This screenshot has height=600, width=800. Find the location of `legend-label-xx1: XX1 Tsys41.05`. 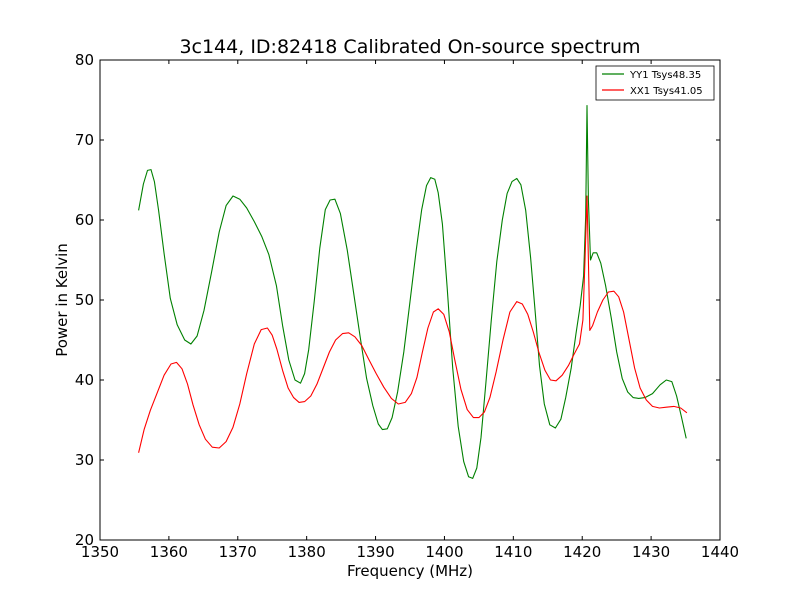

legend-label-xx1: XX1 Tsys41.05 is located at coordinates (666, 91).